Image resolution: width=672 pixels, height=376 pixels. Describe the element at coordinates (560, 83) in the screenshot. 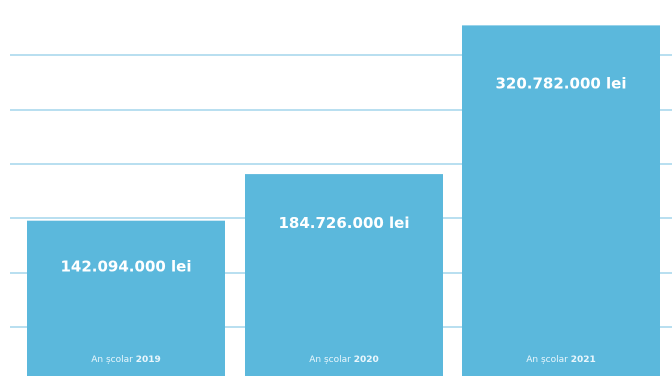

I see `value-label: 320.782.000 lei` at that location.